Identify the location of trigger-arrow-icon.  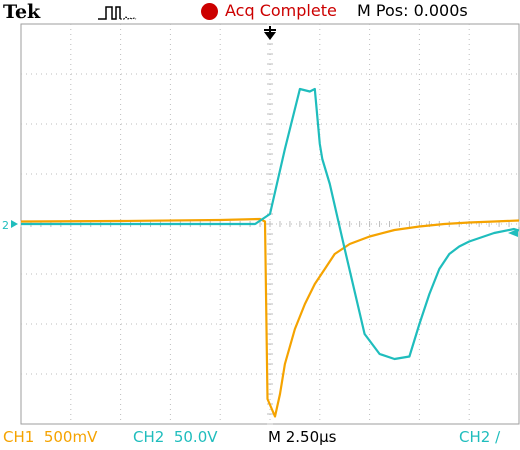
(270, 33).